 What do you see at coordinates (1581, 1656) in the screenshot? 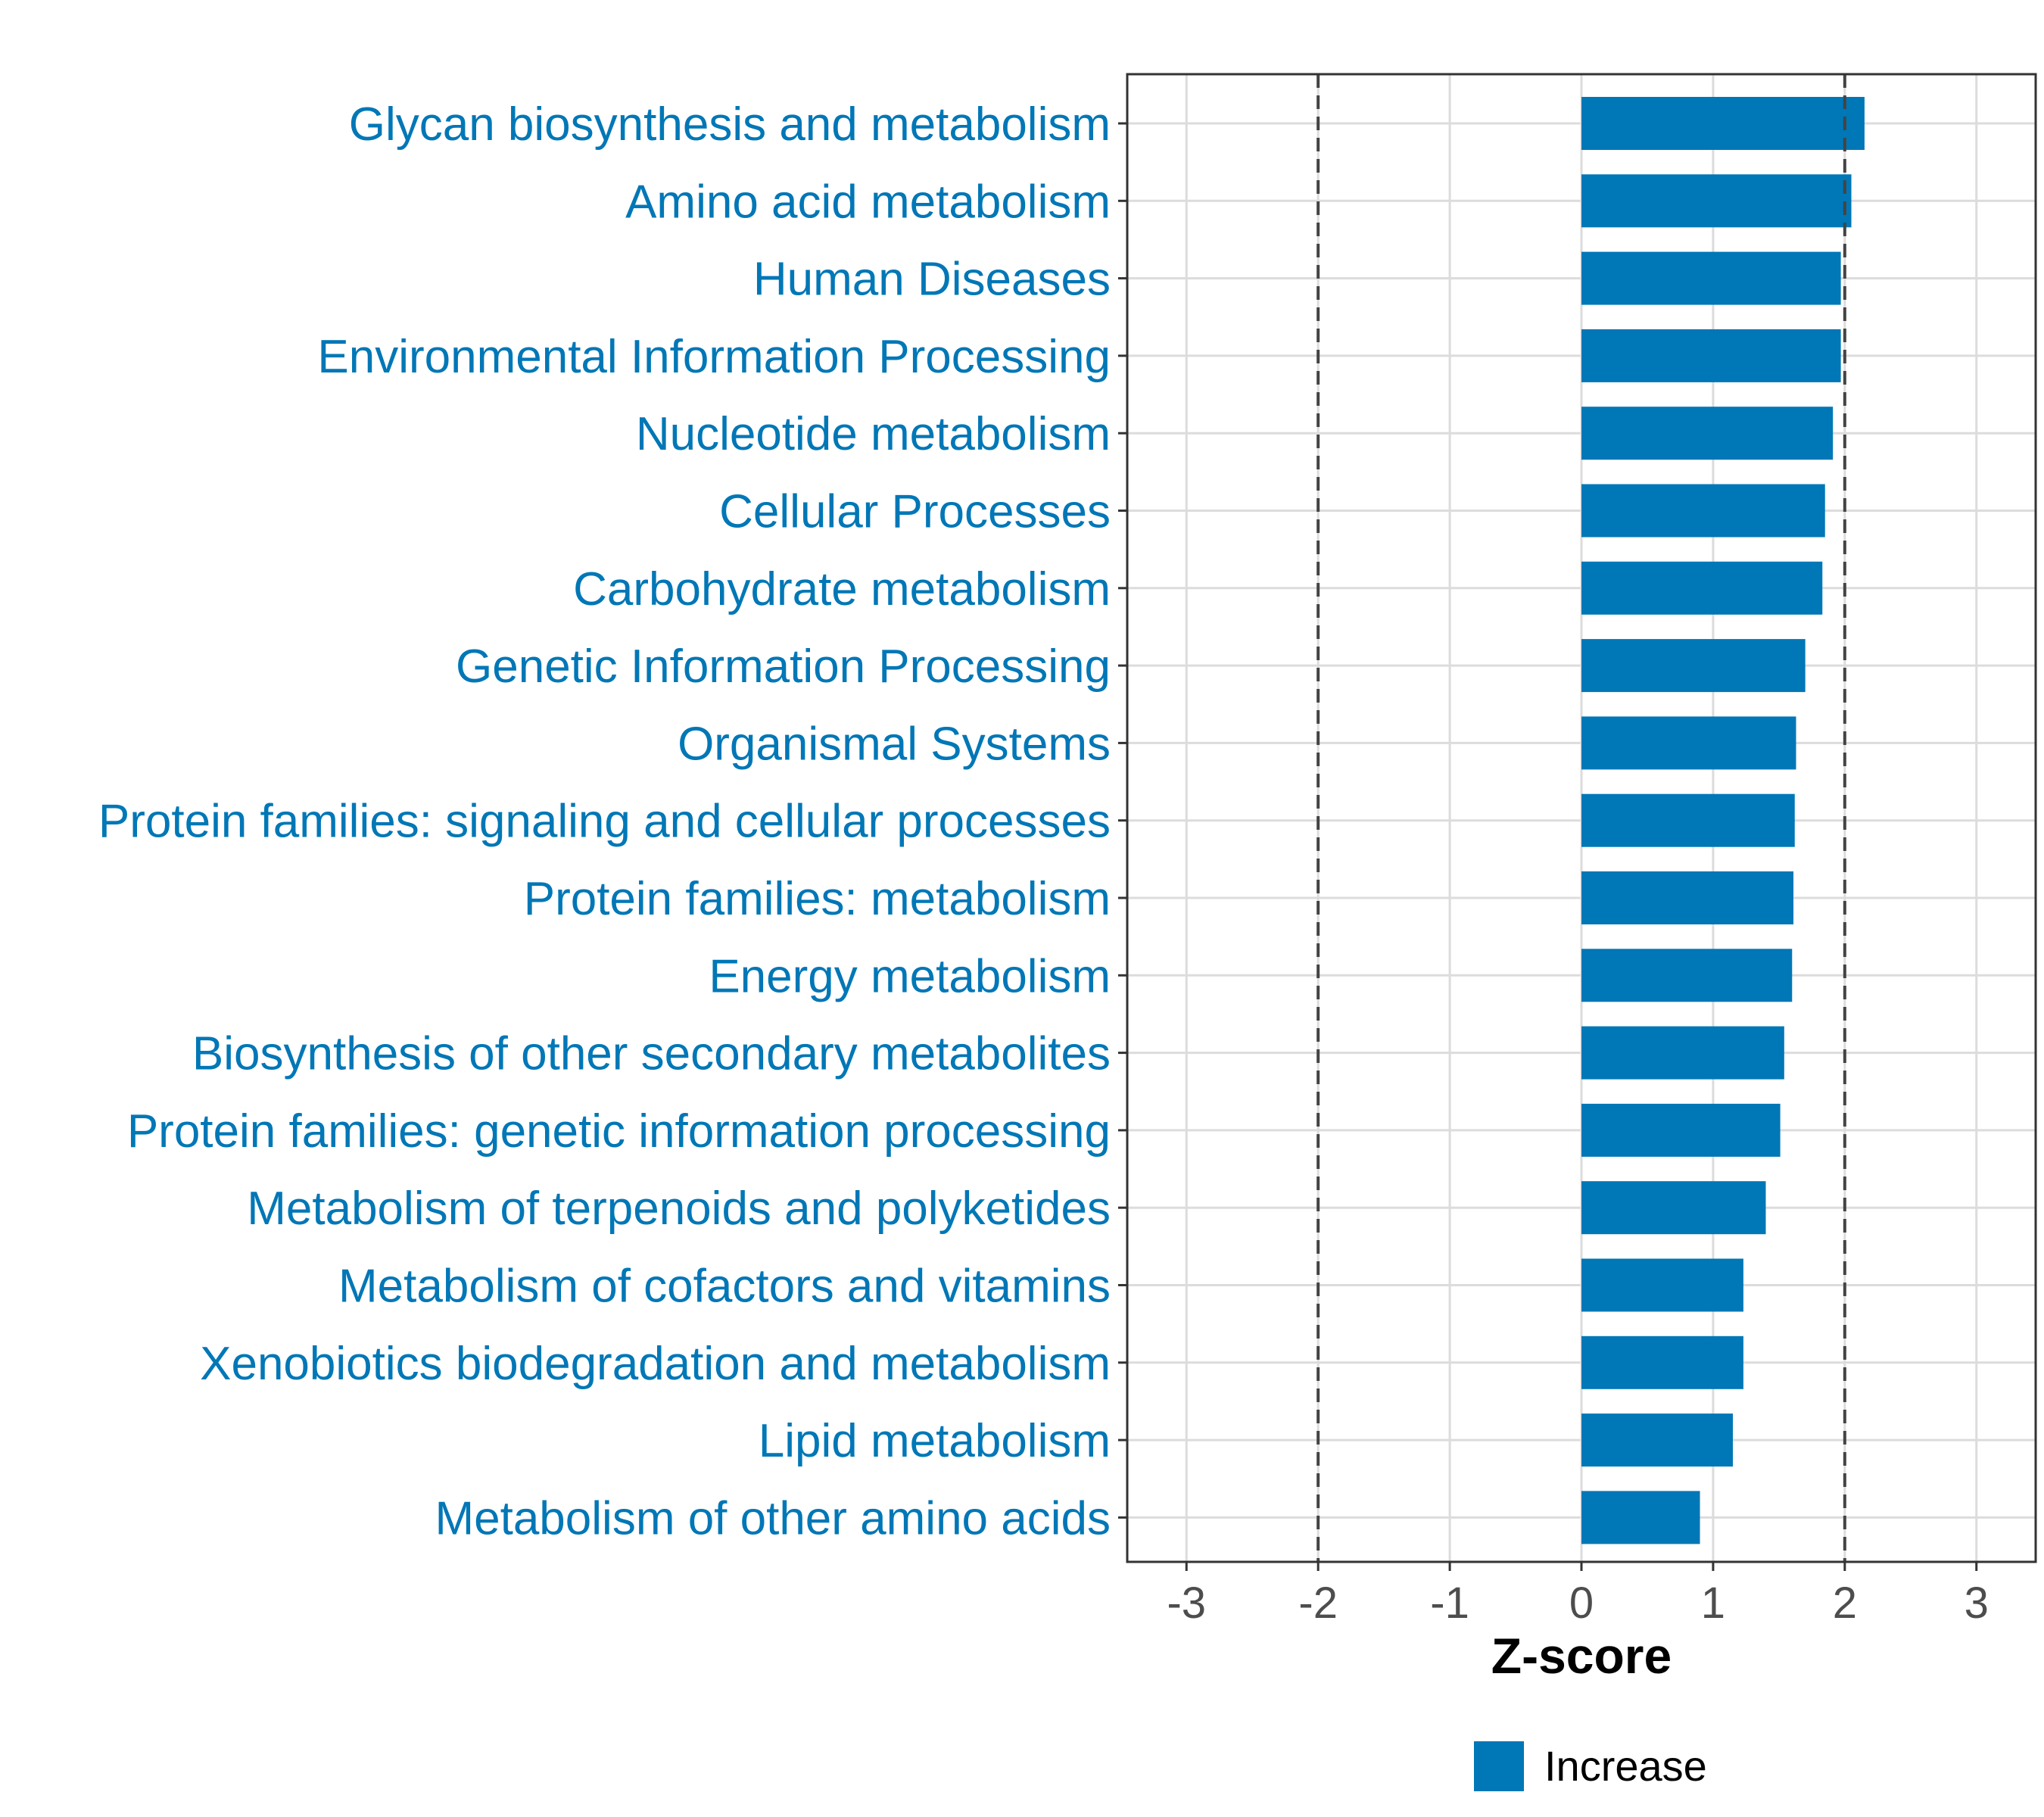
I see `x-axis-title: Z-score` at bounding box center [1581, 1656].